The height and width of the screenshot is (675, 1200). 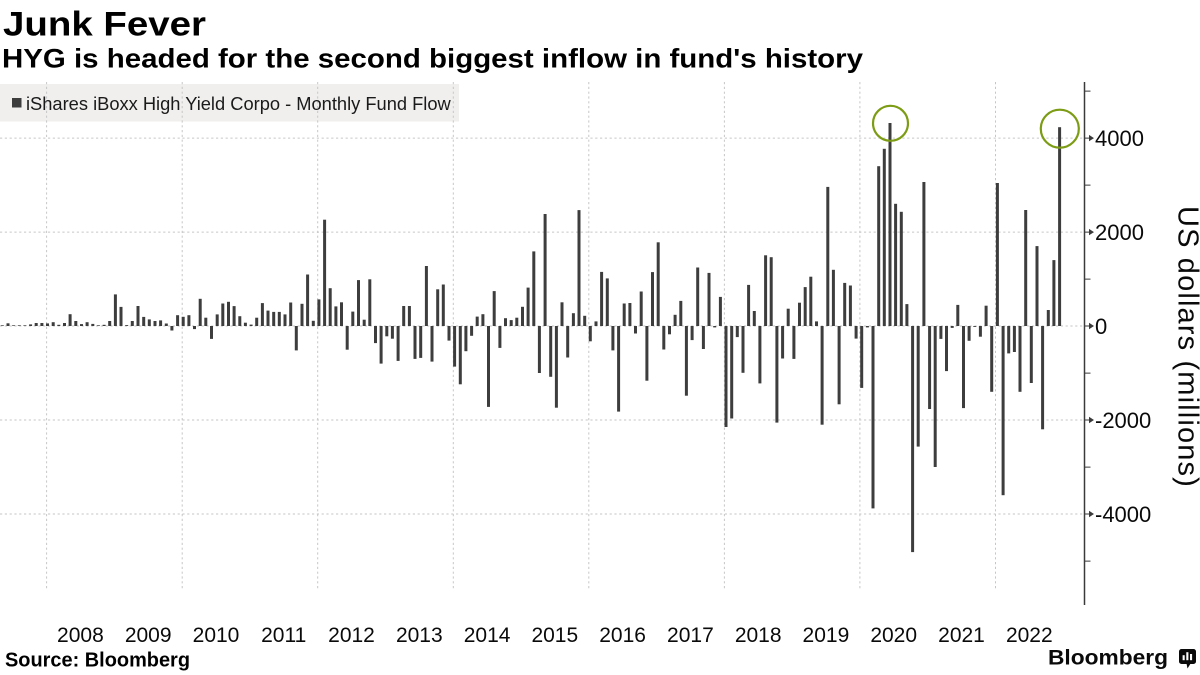 What do you see at coordinates (419, 635) in the screenshot?
I see `svg-text: 2013` at bounding box center [419, 635].